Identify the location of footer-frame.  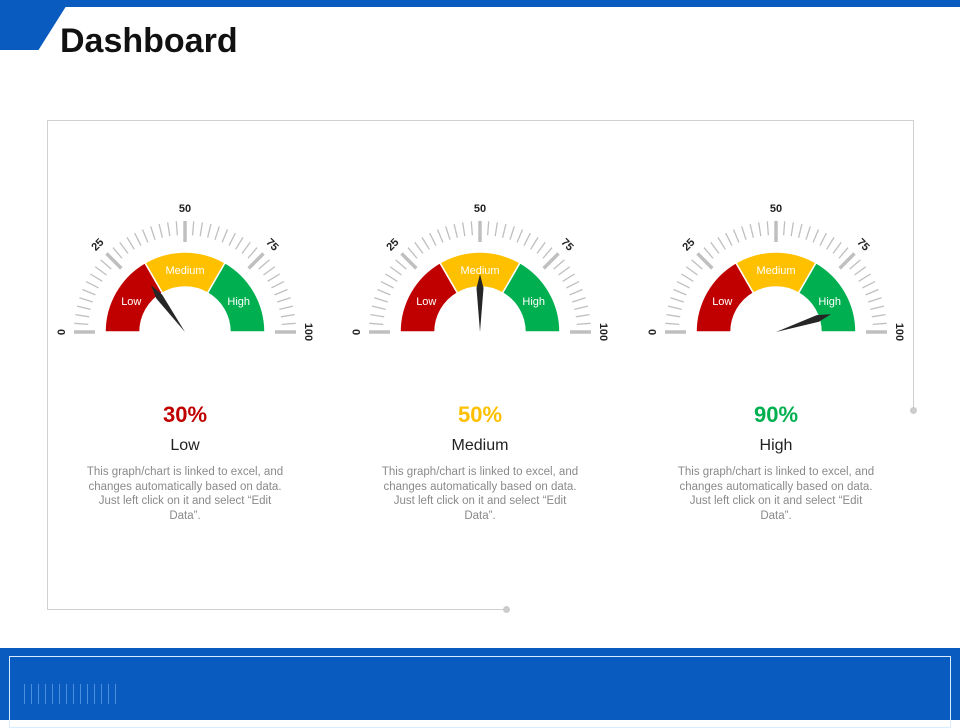
(480, 692).